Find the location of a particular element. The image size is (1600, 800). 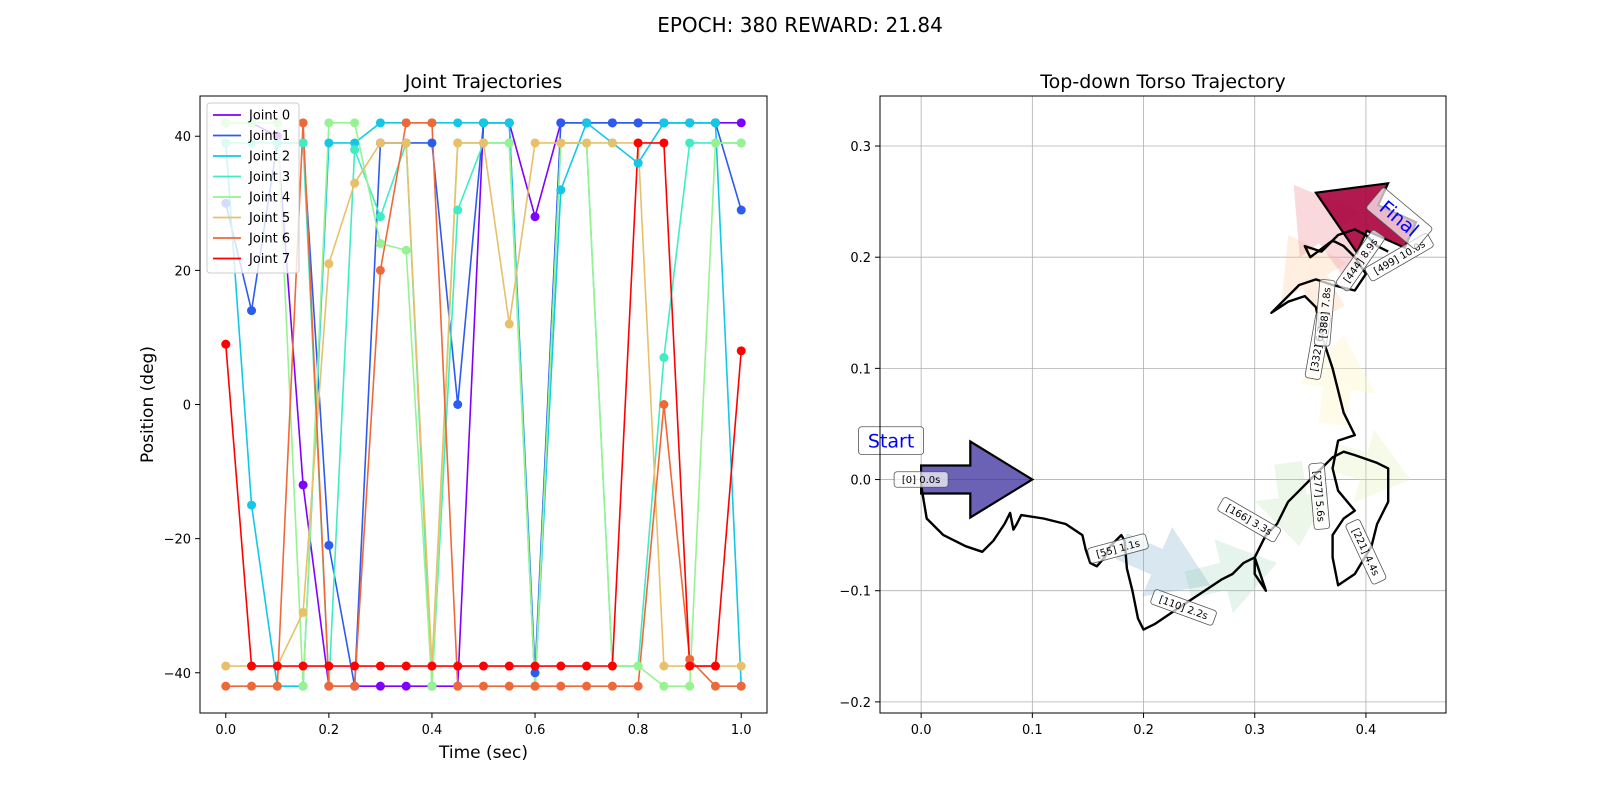

step-label-text: [388] 7.8s is located at coordinates (1325, 313).